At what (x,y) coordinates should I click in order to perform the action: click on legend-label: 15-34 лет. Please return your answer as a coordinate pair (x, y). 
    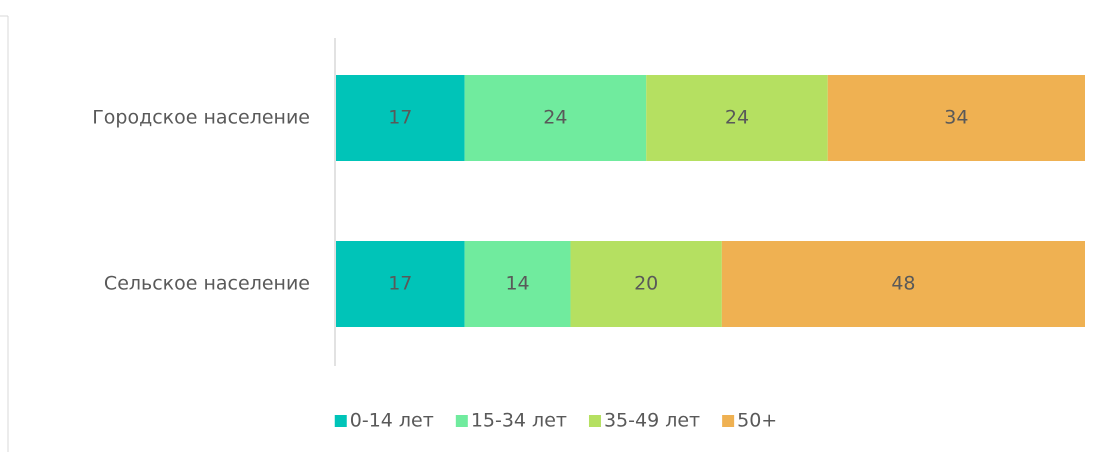
    Looking at the image, I should click on (519, 421).